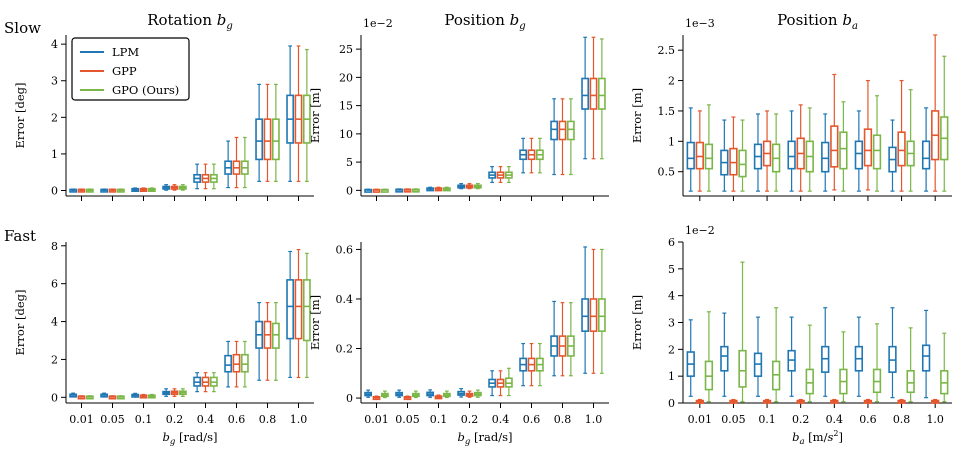 Image resolution: width=968 pixels, height=464 pixels. I want to click on y-tick-label: 0.4, so click(345, 299).